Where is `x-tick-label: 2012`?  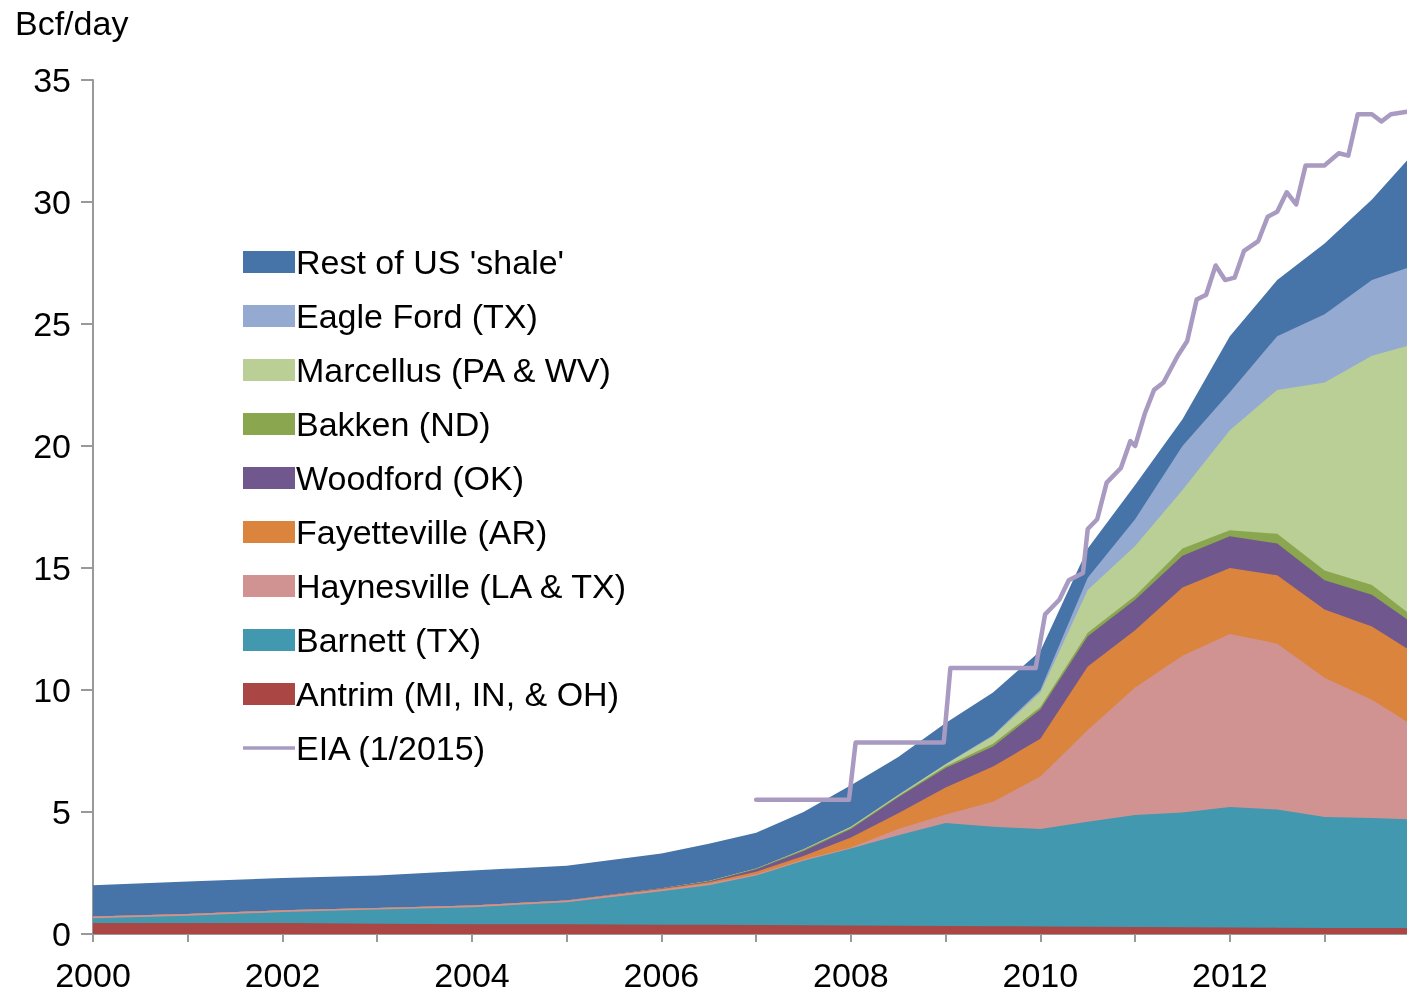 x-tick-label: 2012 is located at coordinates (1230, 975).